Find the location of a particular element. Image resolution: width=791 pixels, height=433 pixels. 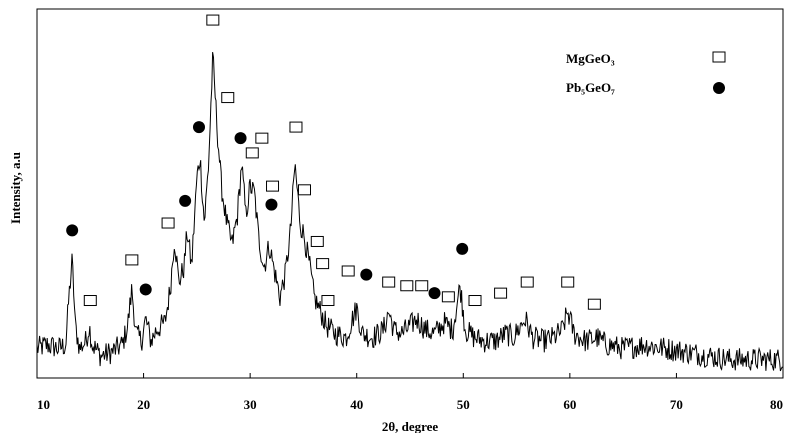

legend-marker-open-square is located at coordinates (719, 57).